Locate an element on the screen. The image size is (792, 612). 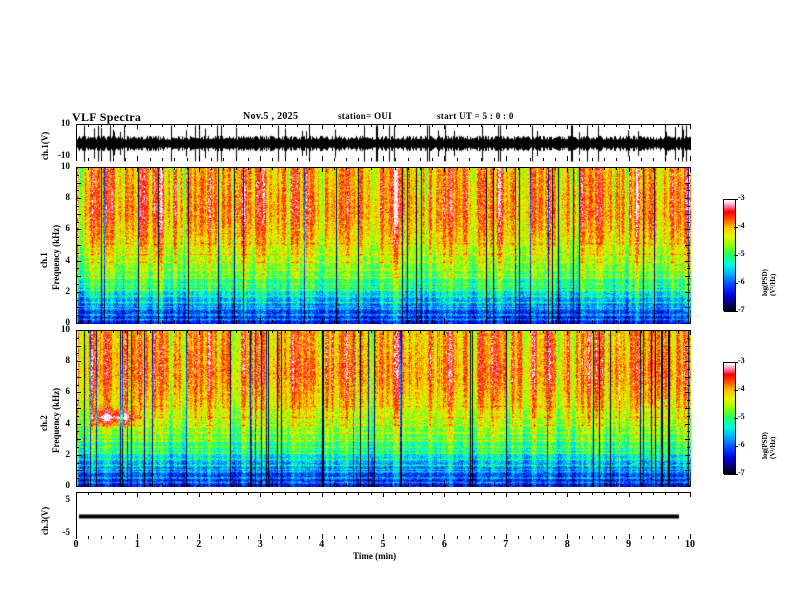
colorbar-ch1-tick-3: -6 is located at coordinates (741, 281).